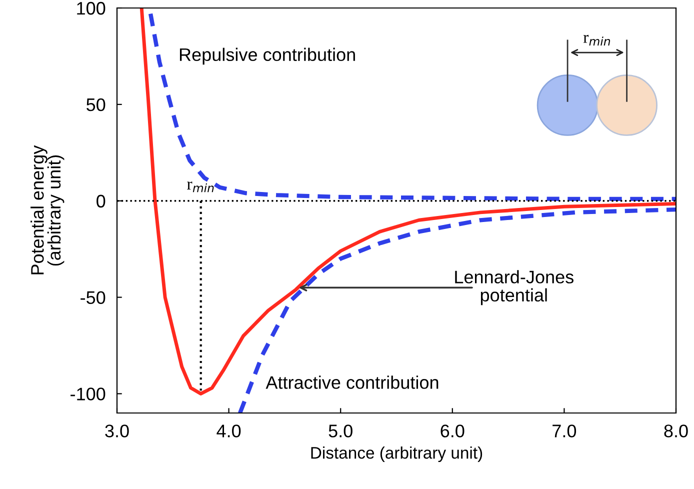 The width and height of the screenshot is (694, 489). What do you see at coordinates (452, 431) in the screenshot?
I see `x-tick-label: 6.0` at bounding box center [452, 431].